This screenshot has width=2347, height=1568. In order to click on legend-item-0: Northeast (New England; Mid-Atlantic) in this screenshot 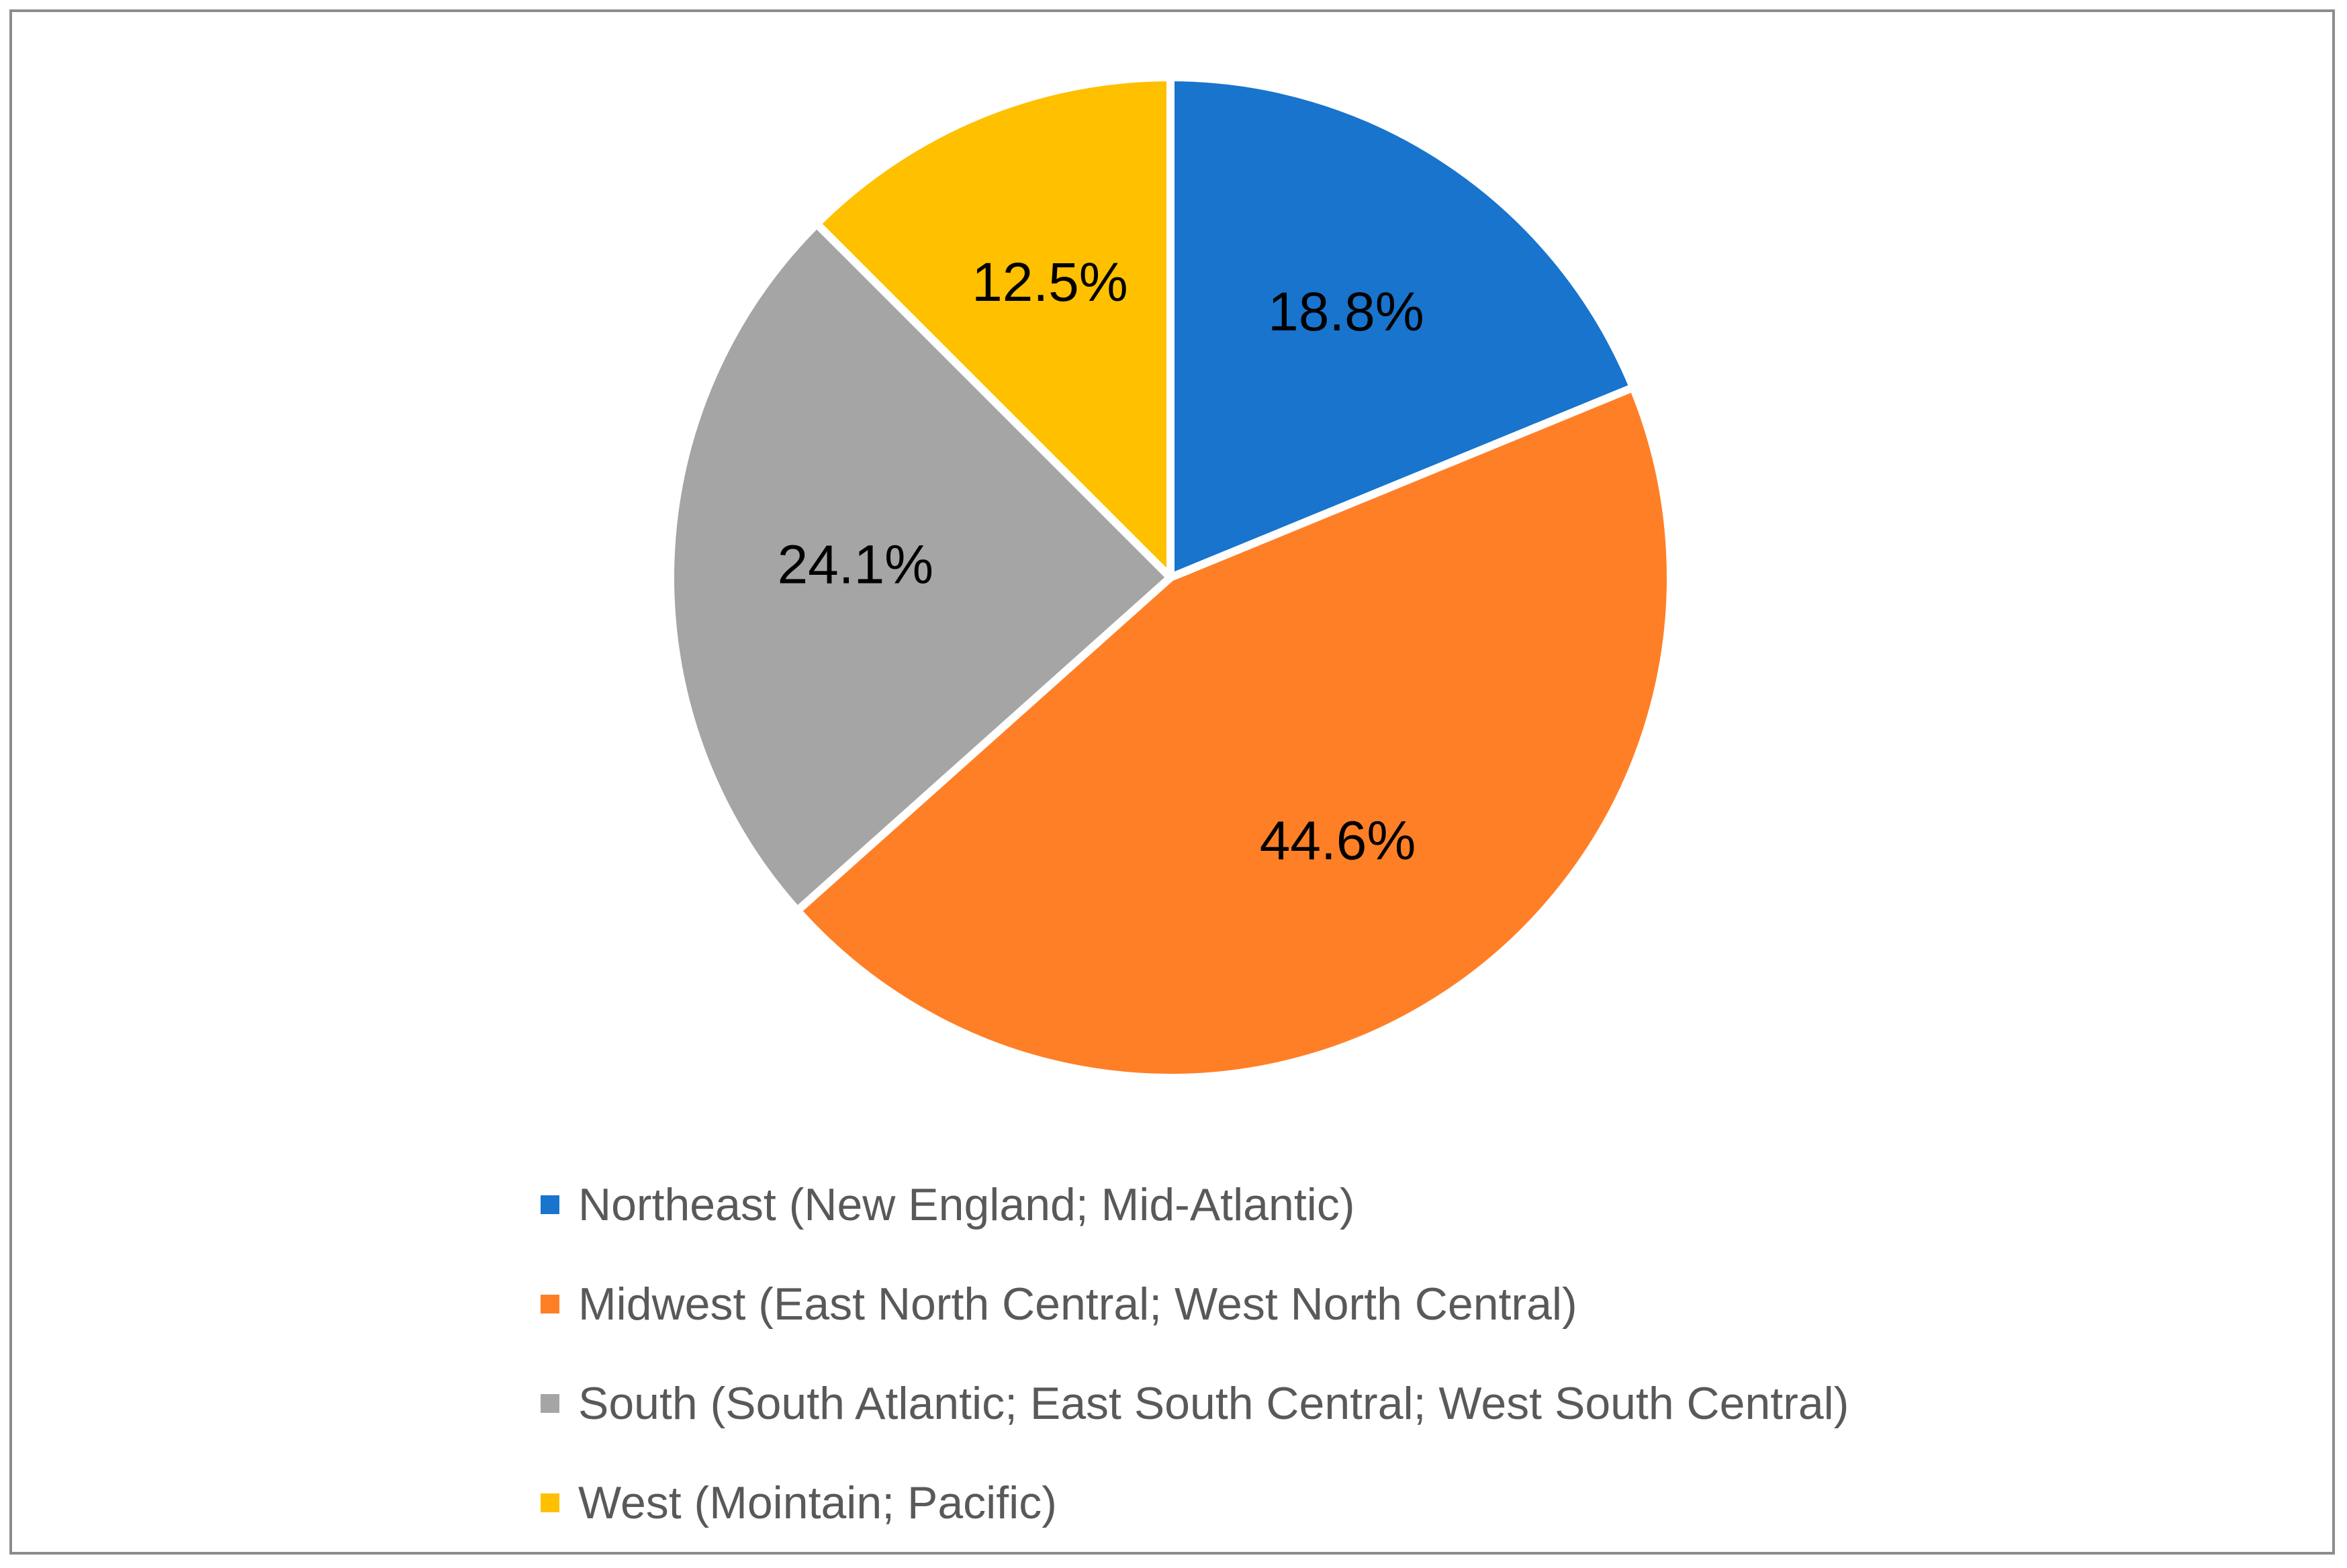, I will do `click(1195, 1204)`.